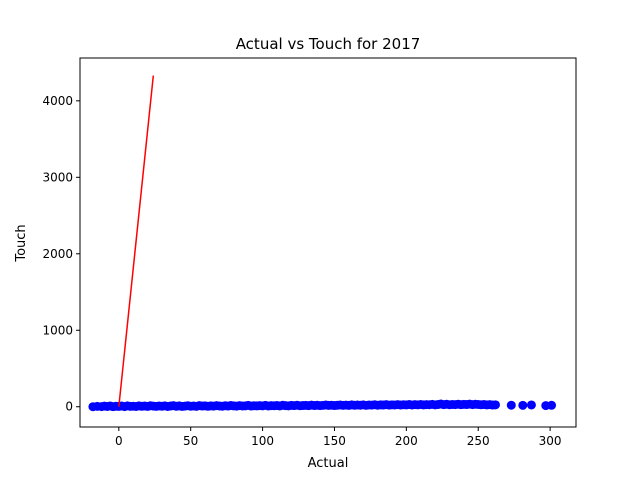 The height and width of the screenshot is (484, 640). What do you see at coordinates (57, 101) in the screenshot?
I see `y-tick-label: 4000` at bounding box center [57, 101].